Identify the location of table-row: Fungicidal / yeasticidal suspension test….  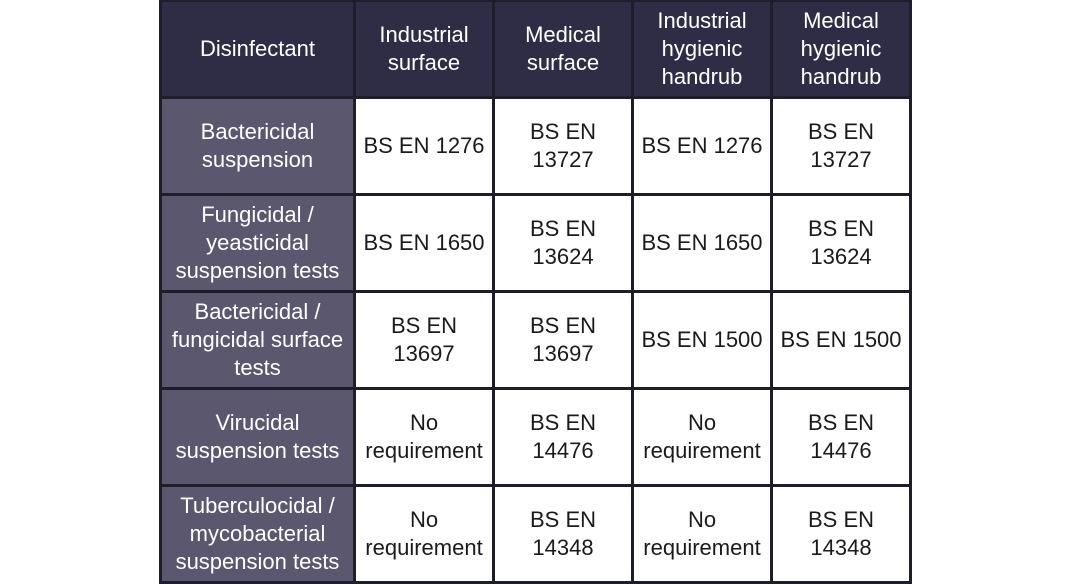
(535, 243).